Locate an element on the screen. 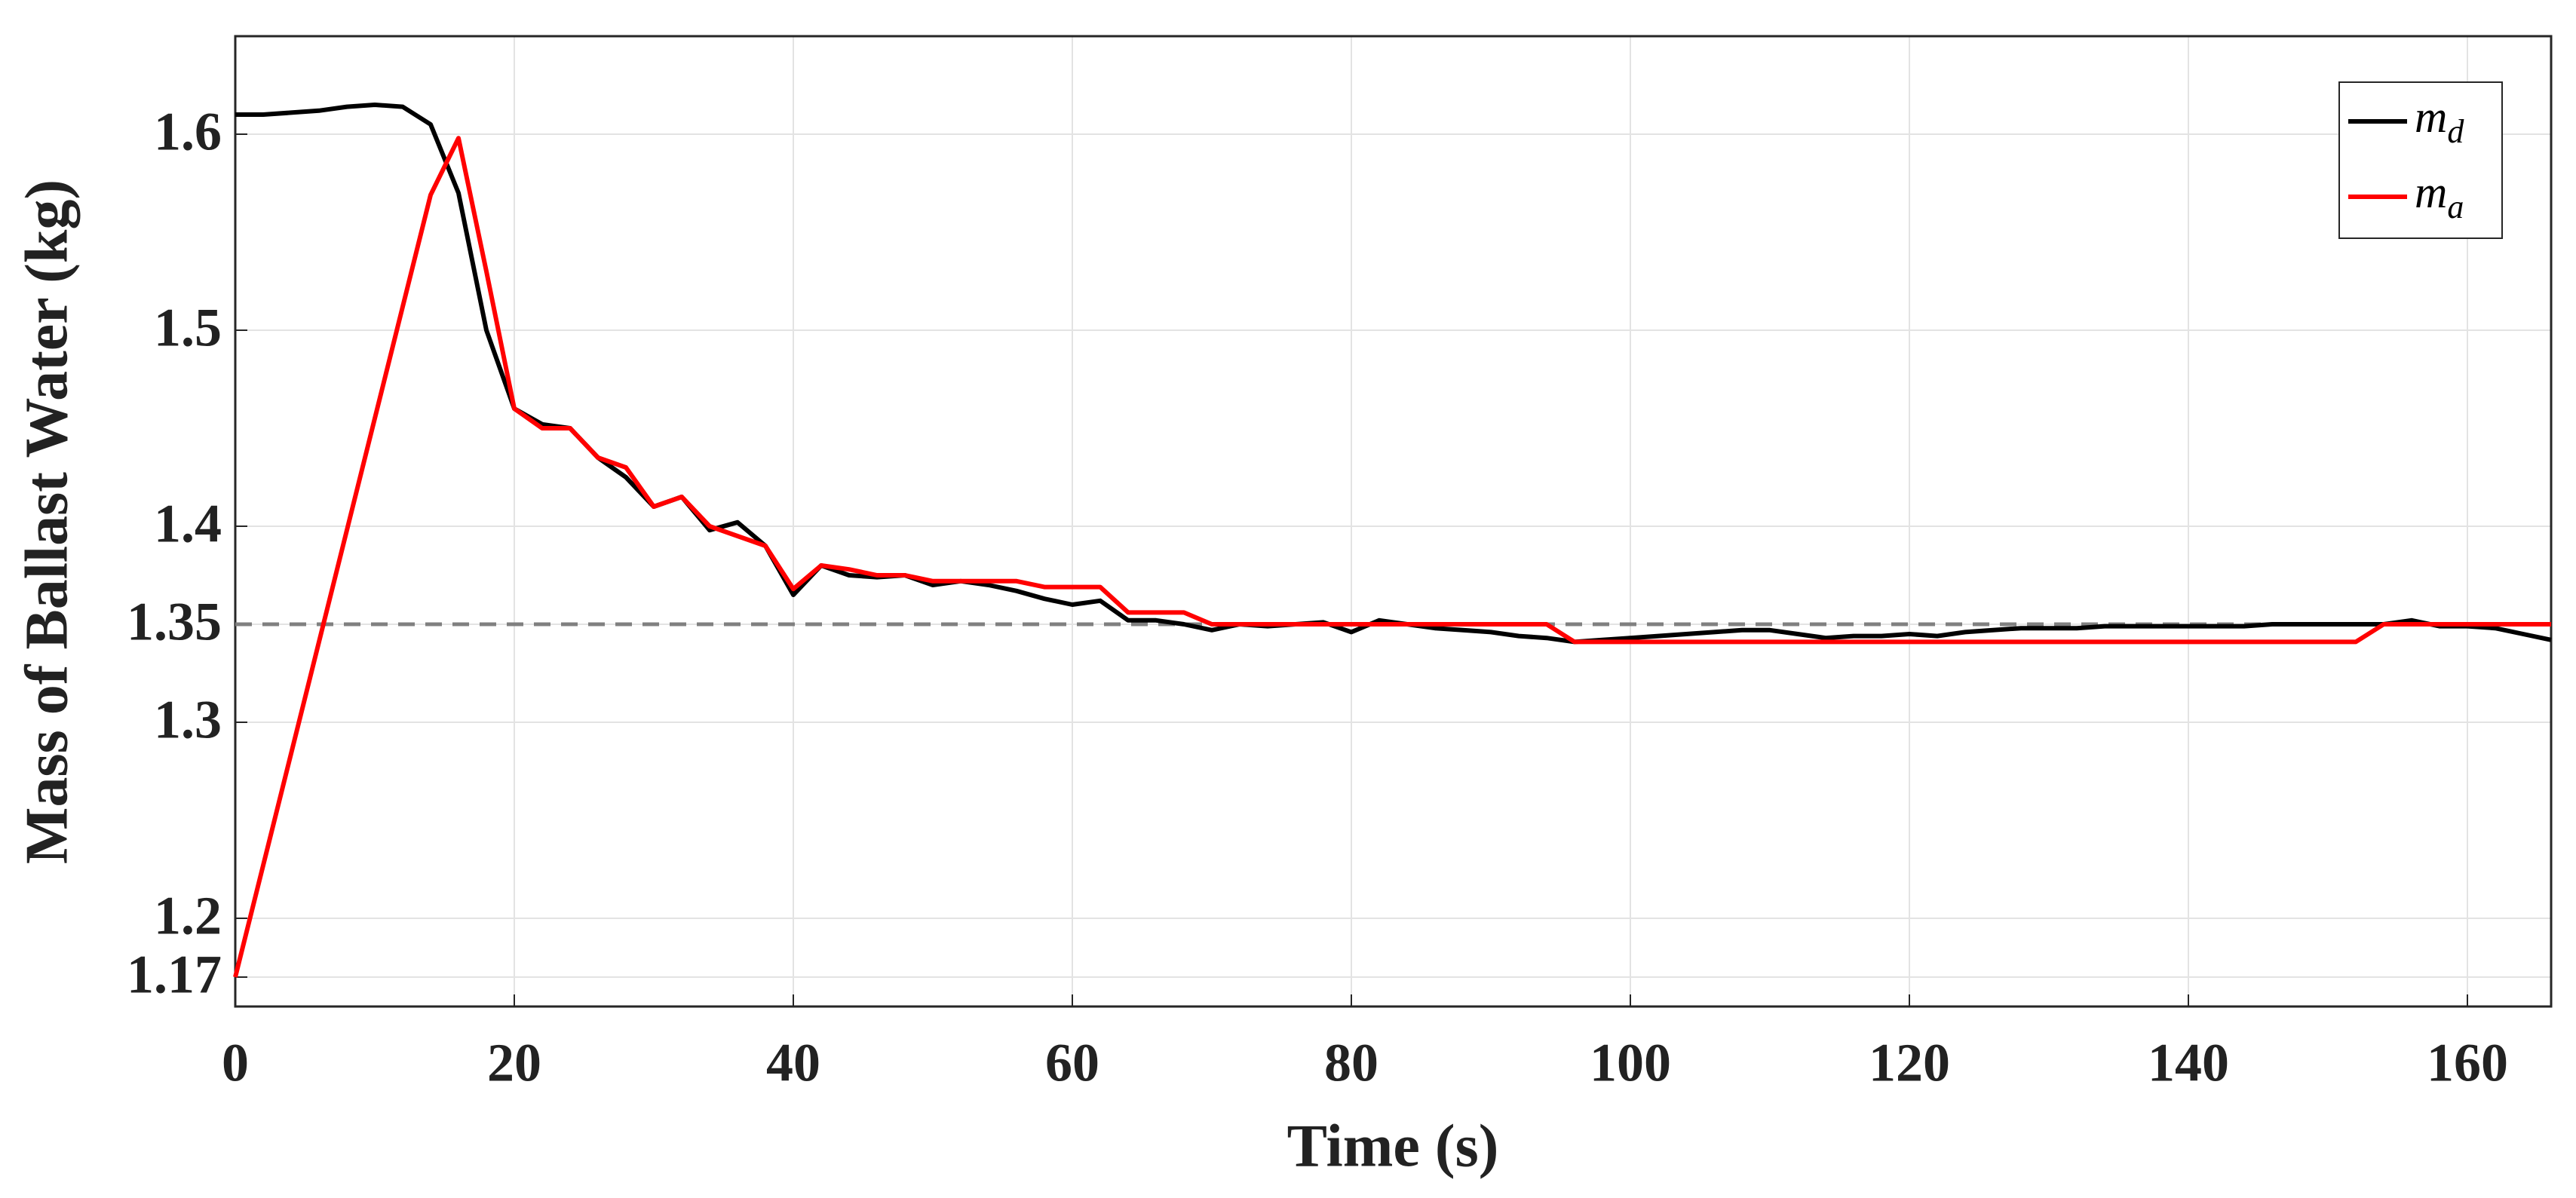  y-tick-label: 1.6 is located at coordinates (188, 132).